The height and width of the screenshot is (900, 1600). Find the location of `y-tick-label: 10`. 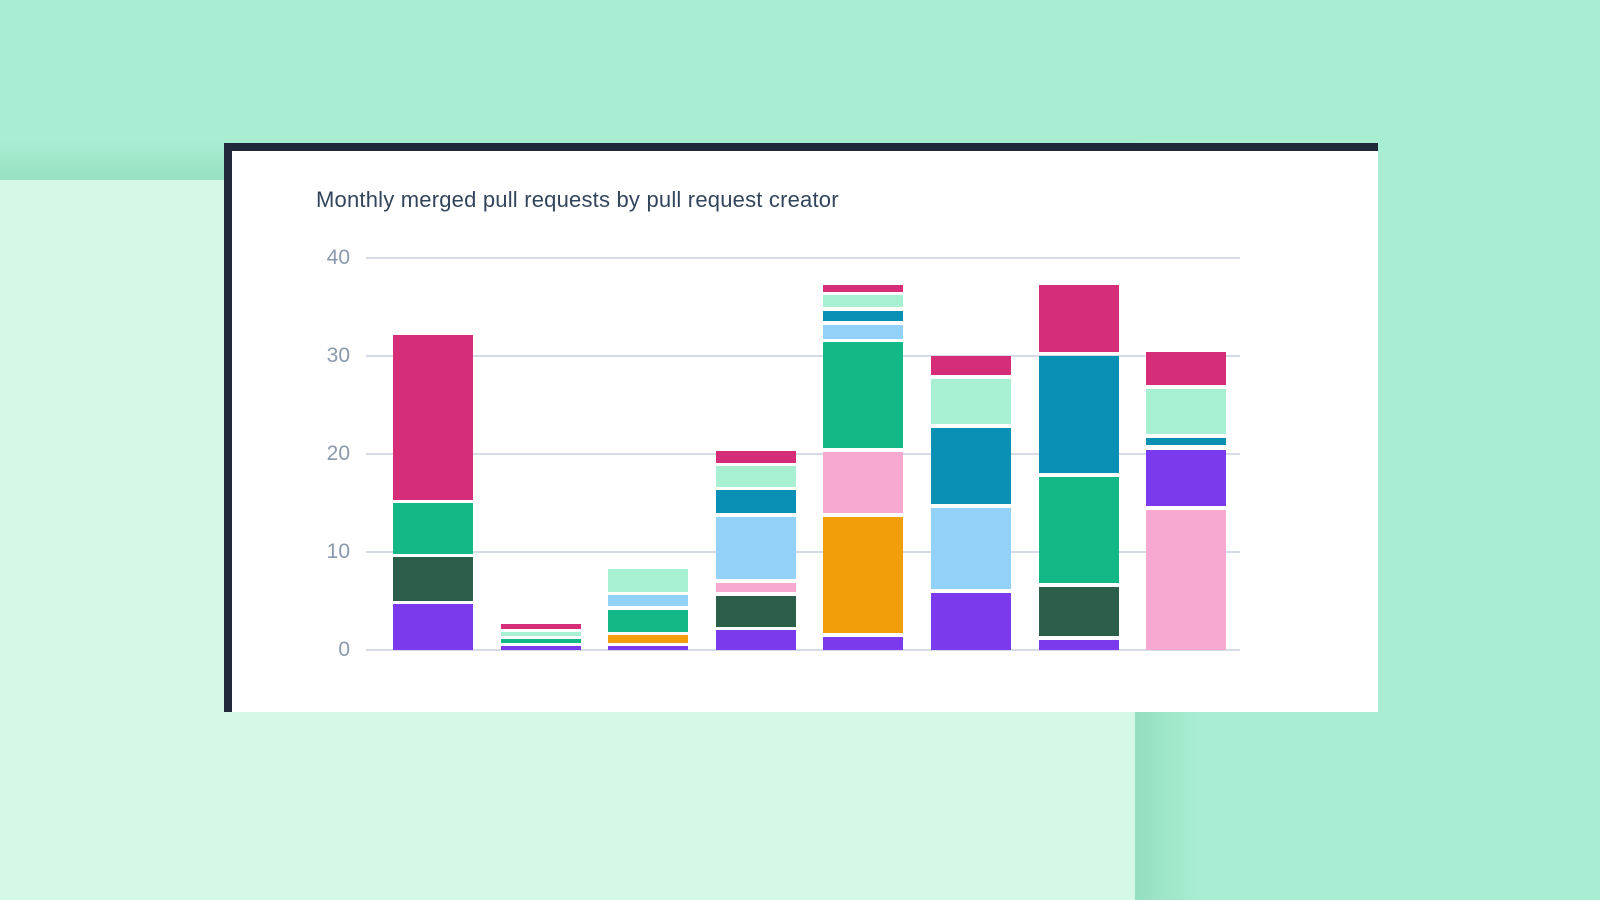

y-tick-label: 10 is located at coordinates (338, 551).